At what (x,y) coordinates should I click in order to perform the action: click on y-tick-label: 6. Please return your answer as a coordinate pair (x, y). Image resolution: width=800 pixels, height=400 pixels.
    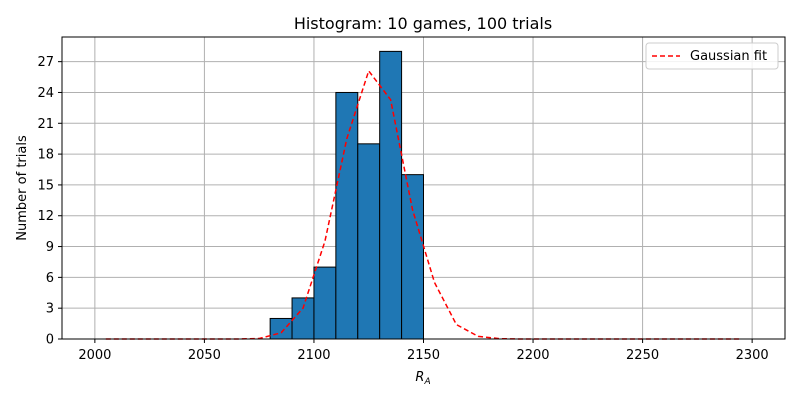
    Looking at the image, I should click on (50, 278).